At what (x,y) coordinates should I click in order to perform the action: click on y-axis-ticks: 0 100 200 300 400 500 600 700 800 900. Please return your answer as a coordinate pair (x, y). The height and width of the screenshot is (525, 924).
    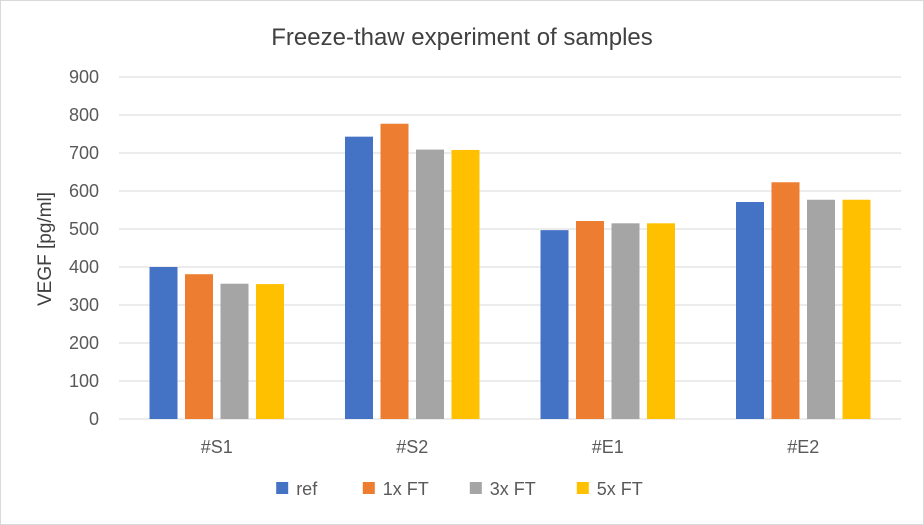
    Looking at the image, I should click on (84, 248).